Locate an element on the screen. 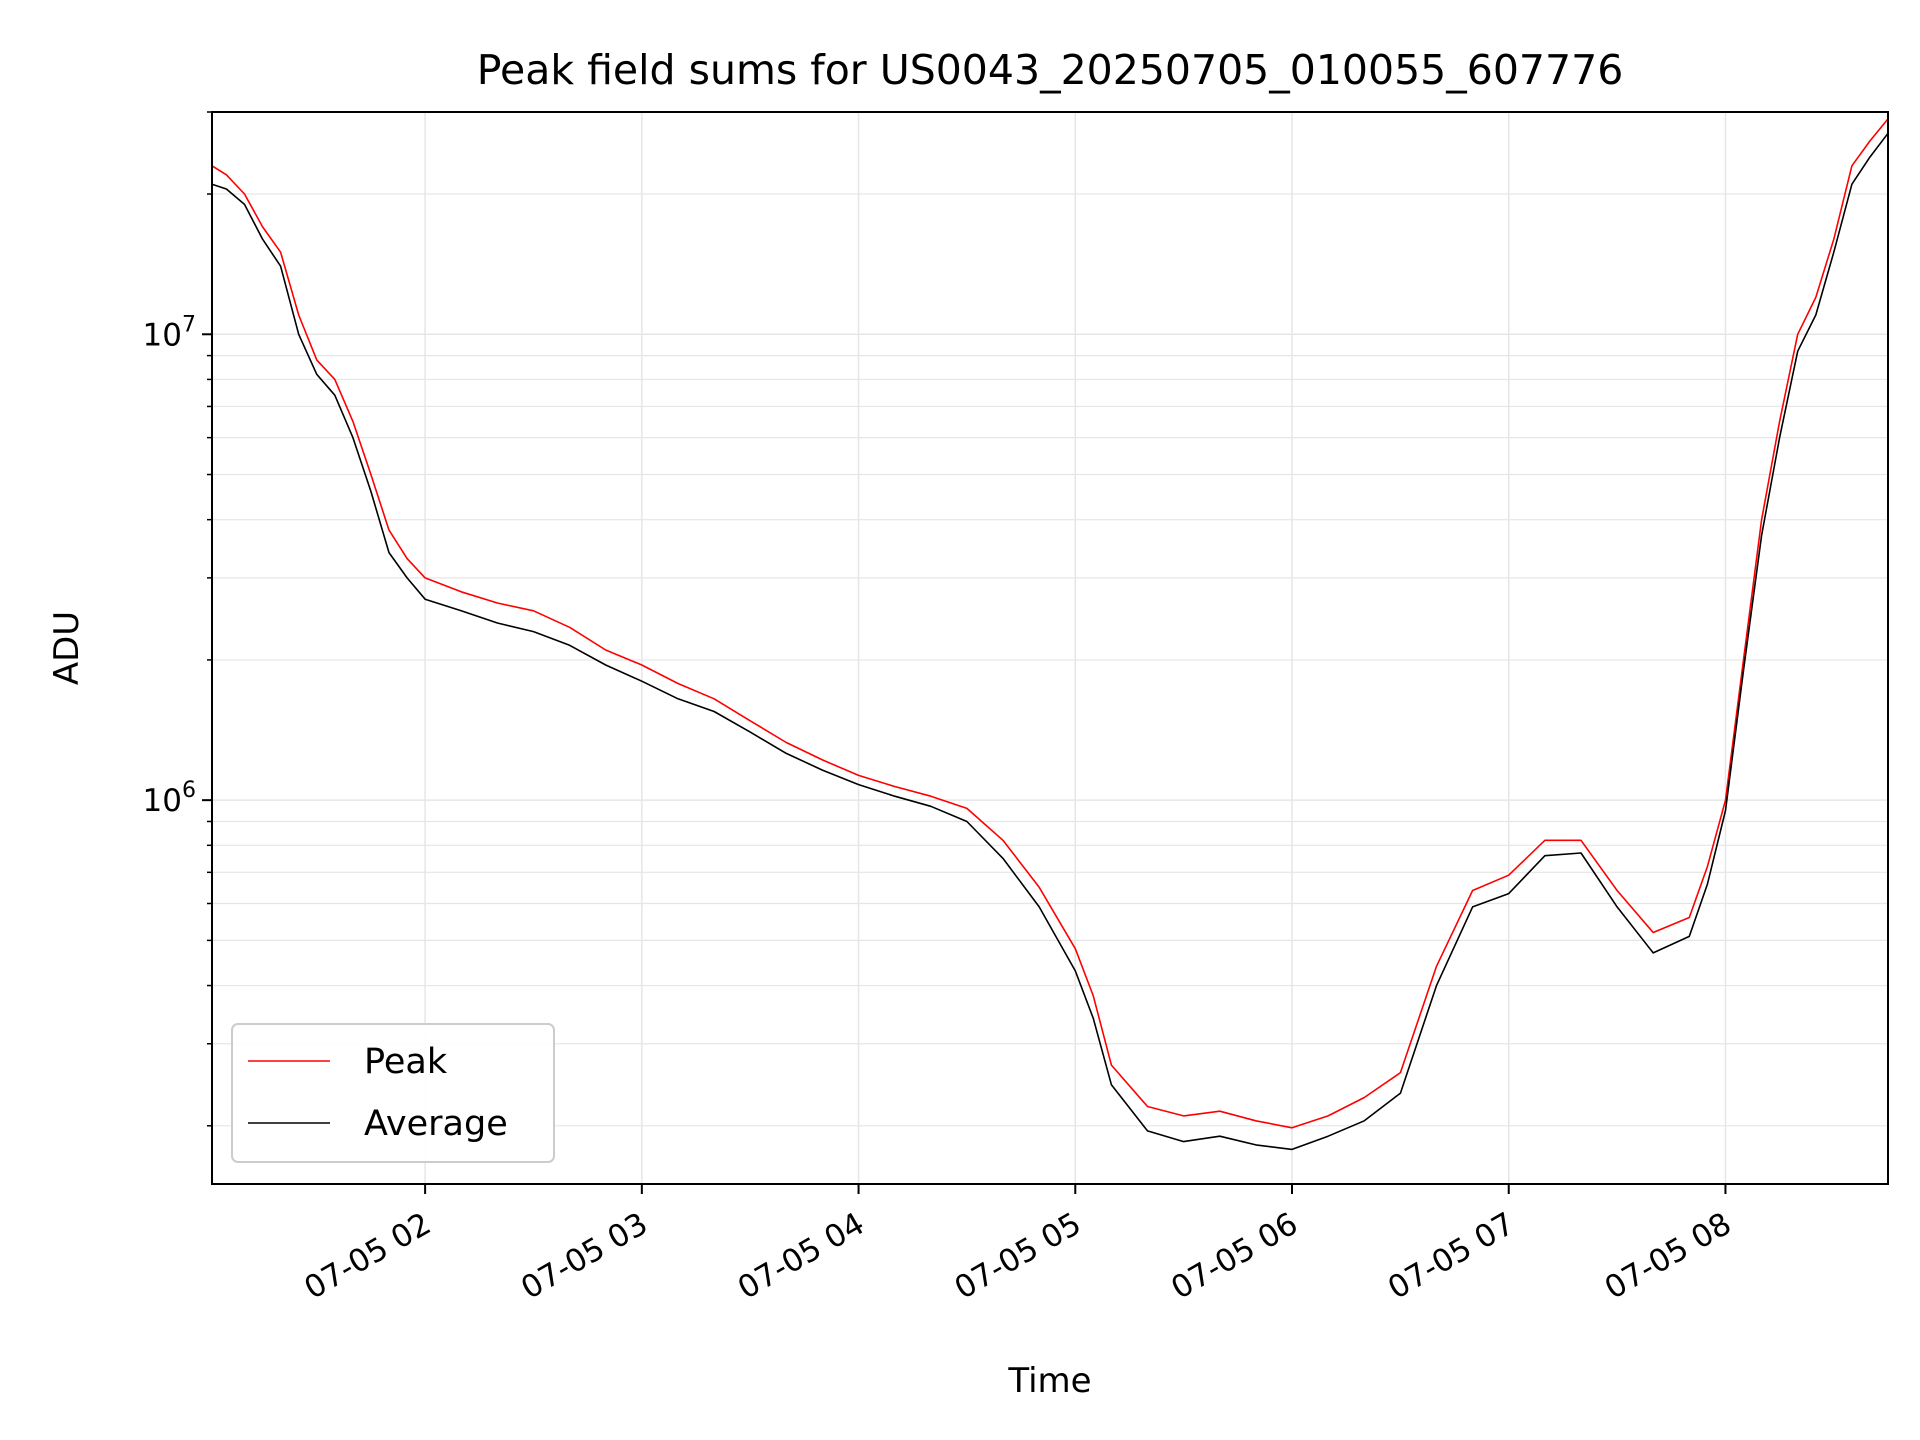  legend-average-label: Average is located at coordinates (436, 1124).